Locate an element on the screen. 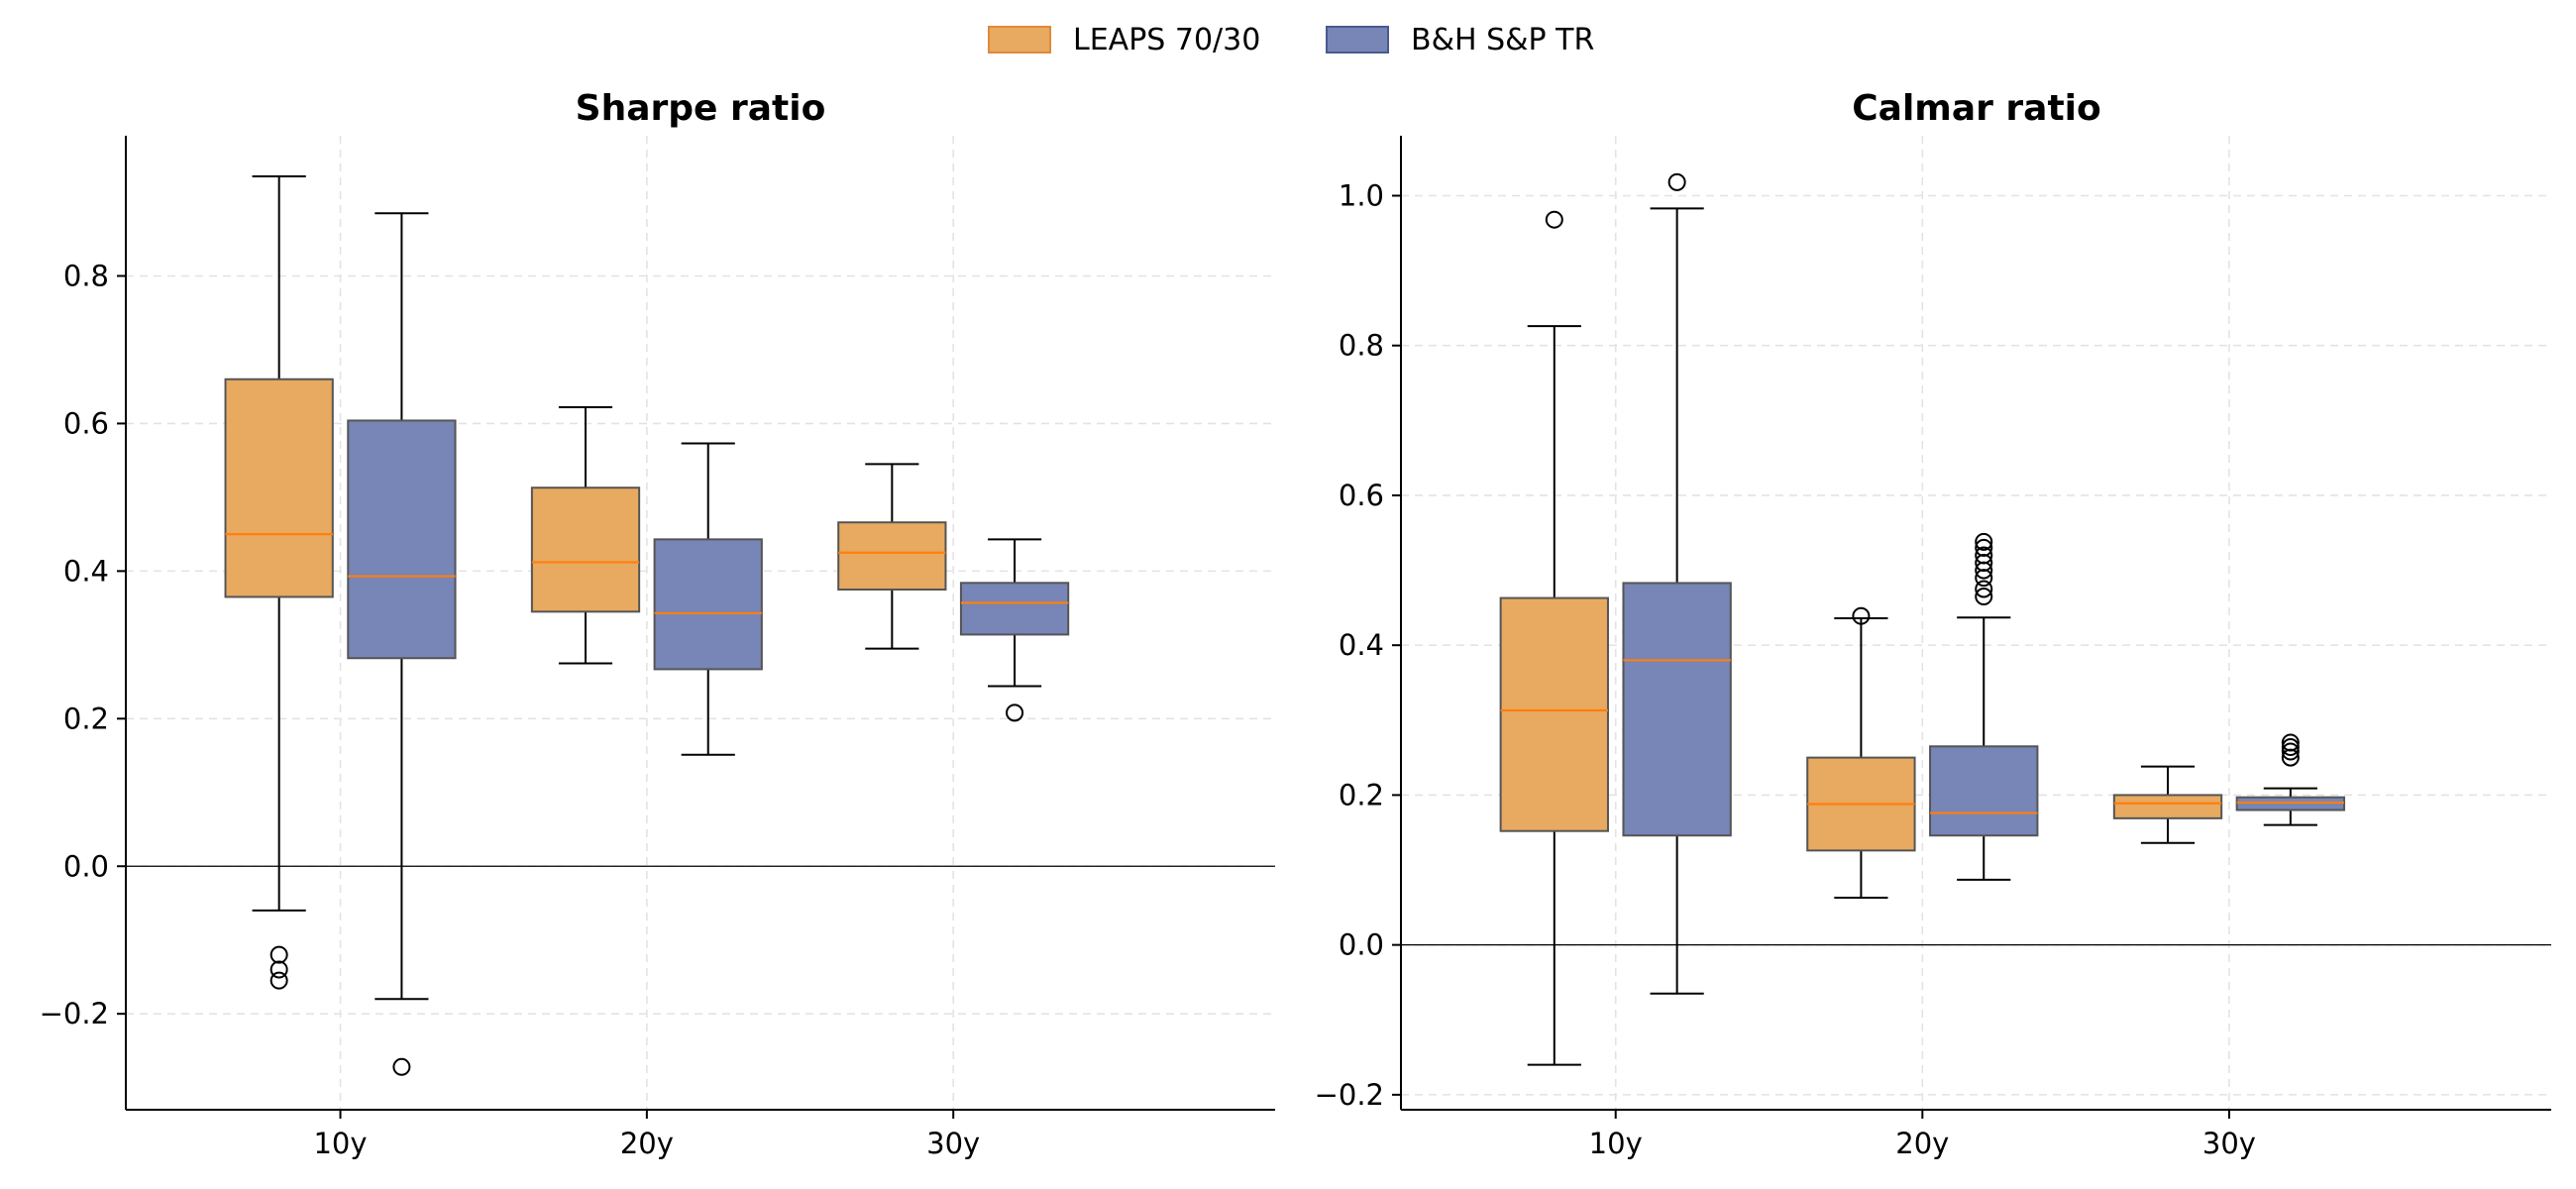 This screenshot has width=2576, height=1189. legend: LEAPS 70/30 B&H S&P TR is located at coordinates (1291, 40).